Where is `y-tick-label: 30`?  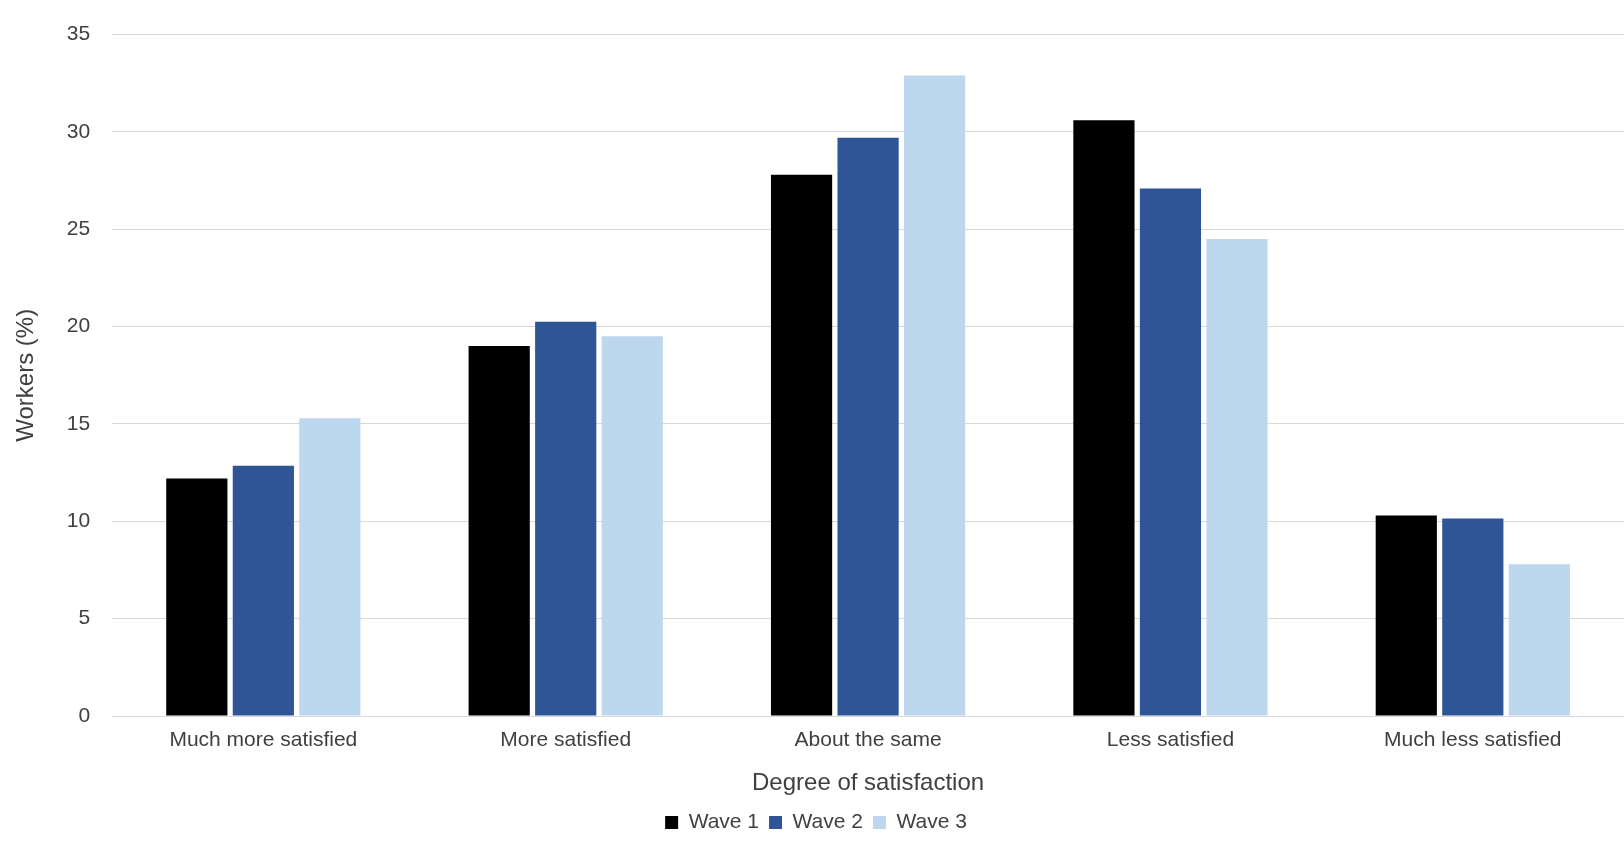
y-tick-label: 30 is located at coordinates (78, 130).